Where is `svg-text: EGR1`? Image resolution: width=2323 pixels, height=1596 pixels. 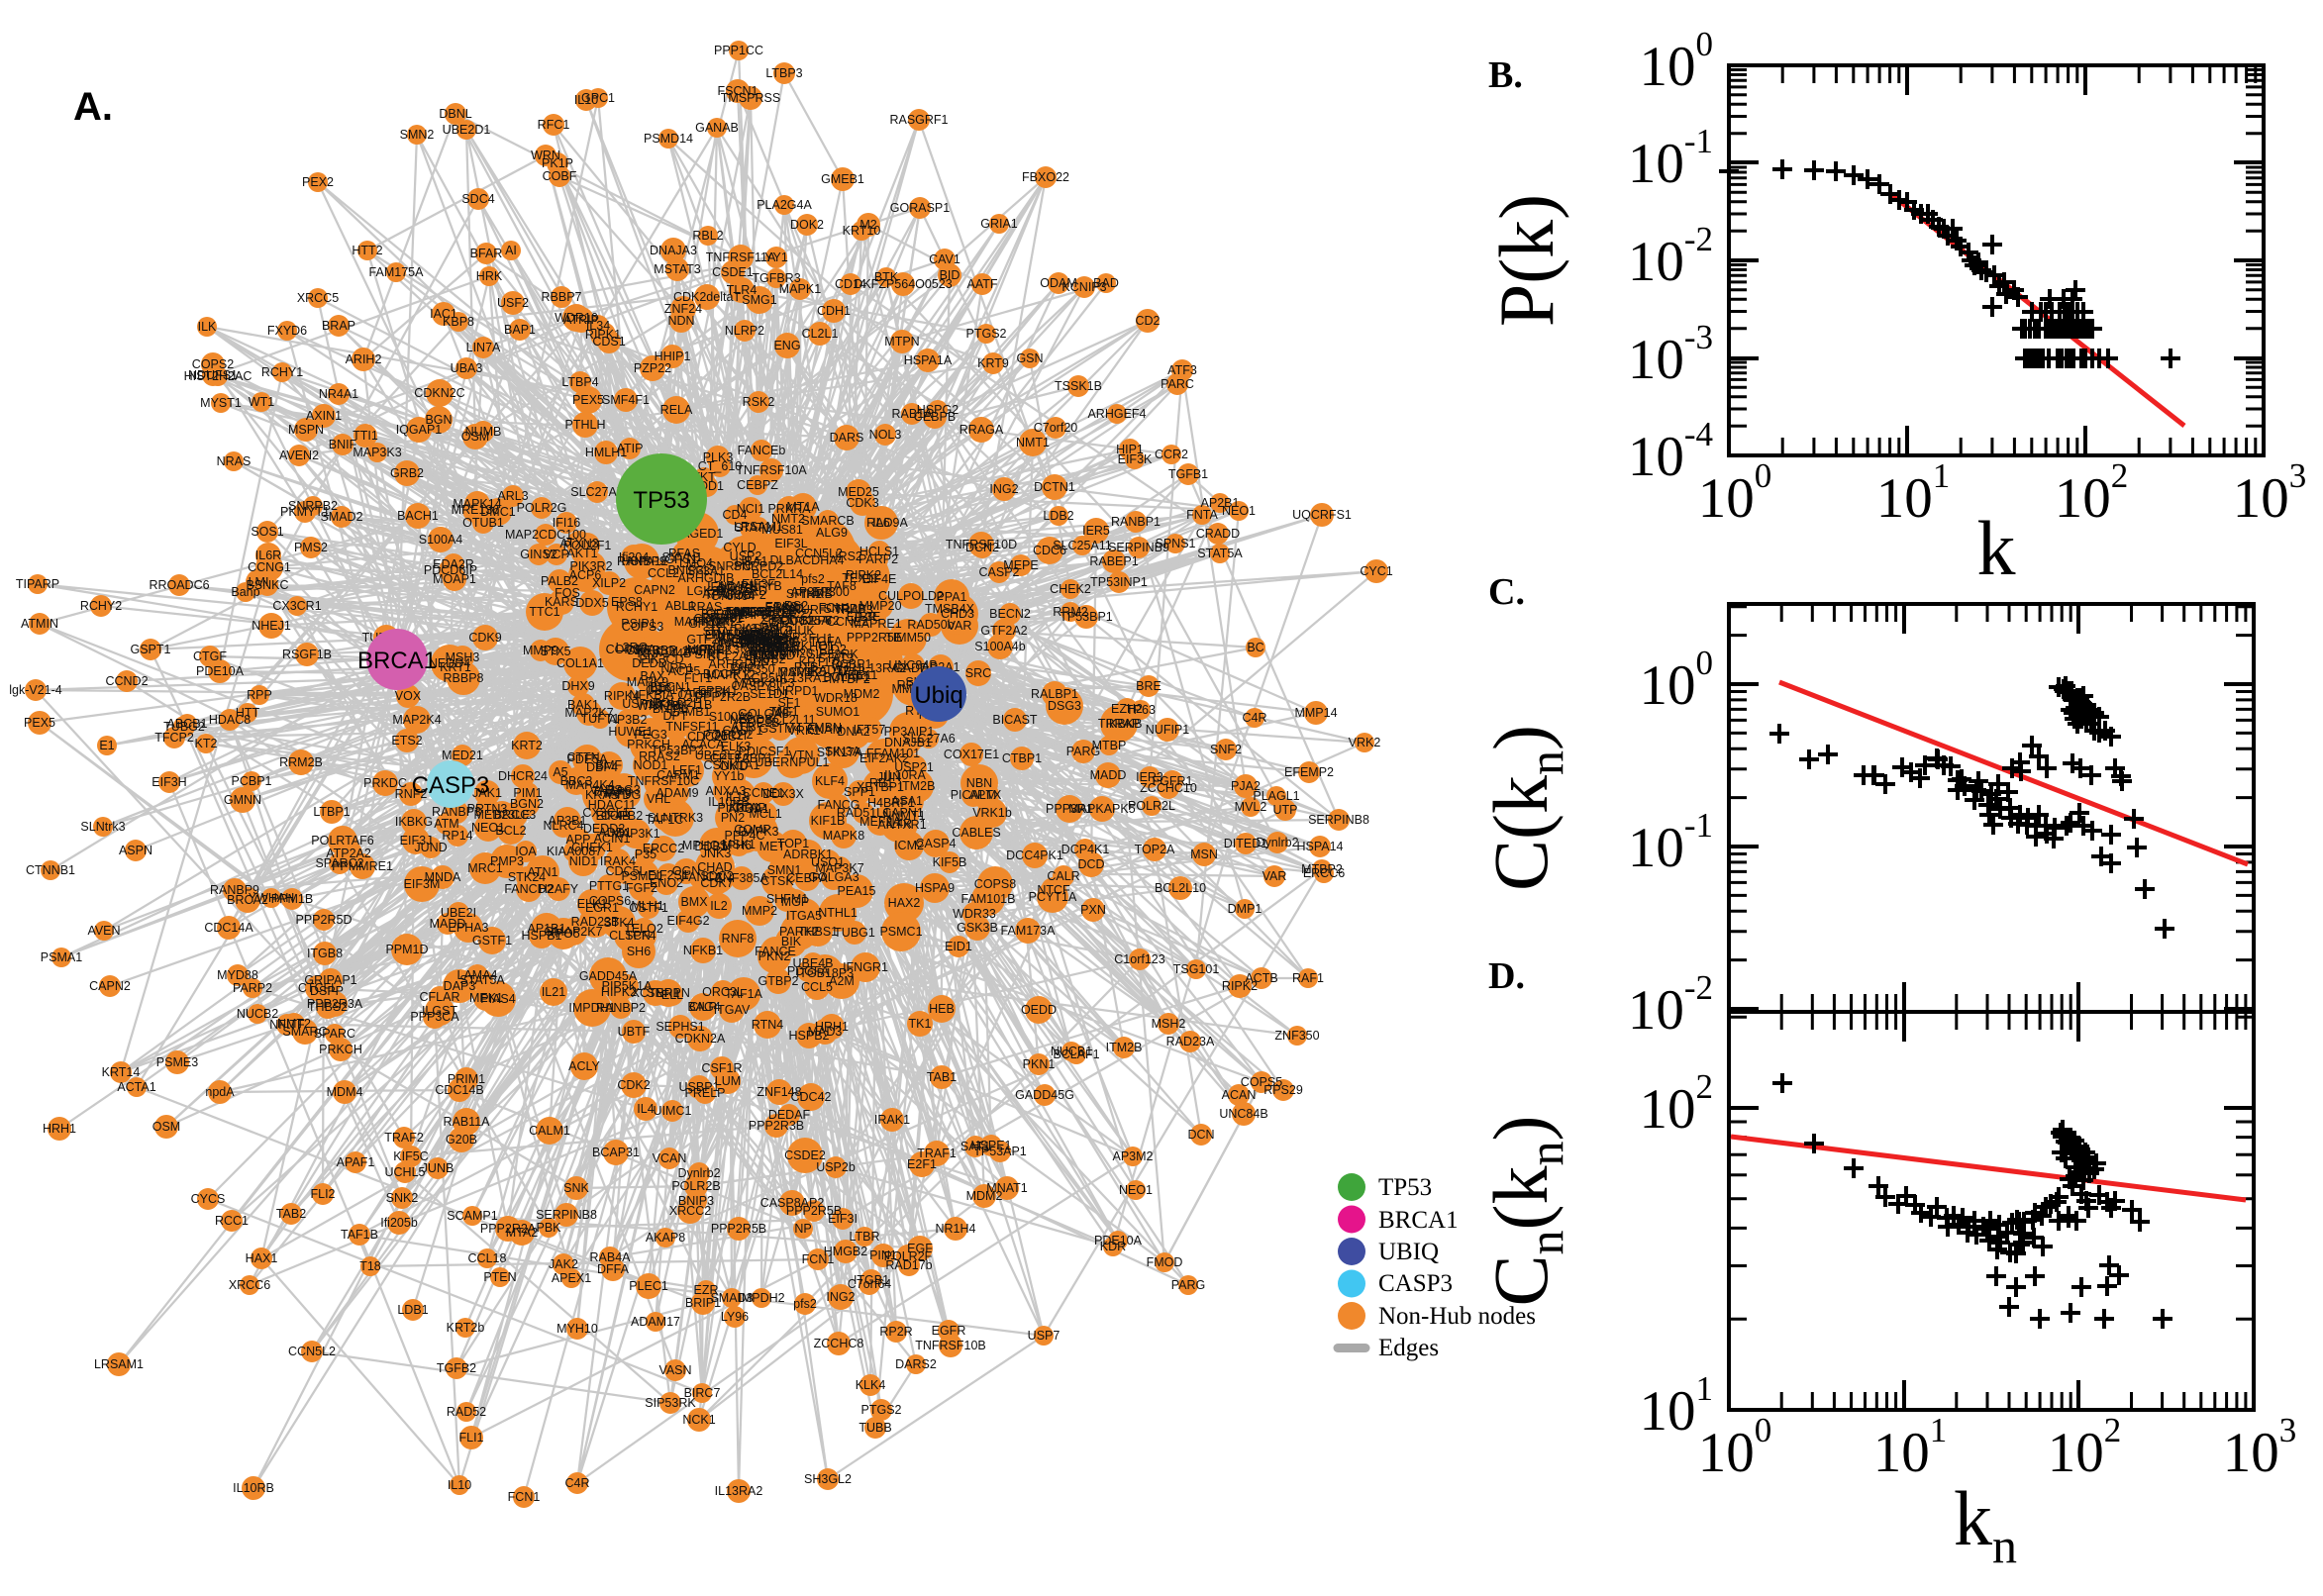 svg-text: EGR1 is located at coordinates (602, 908).